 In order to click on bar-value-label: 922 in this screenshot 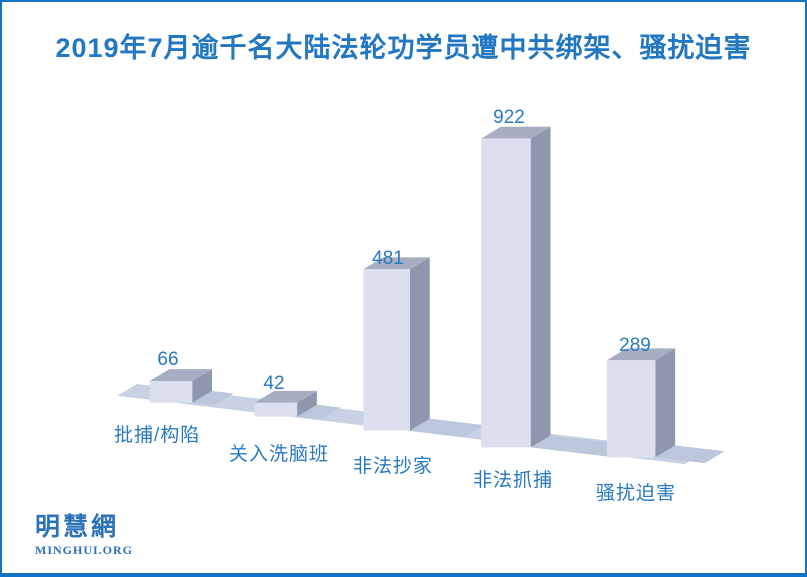, I will do `click(509, 117)`.